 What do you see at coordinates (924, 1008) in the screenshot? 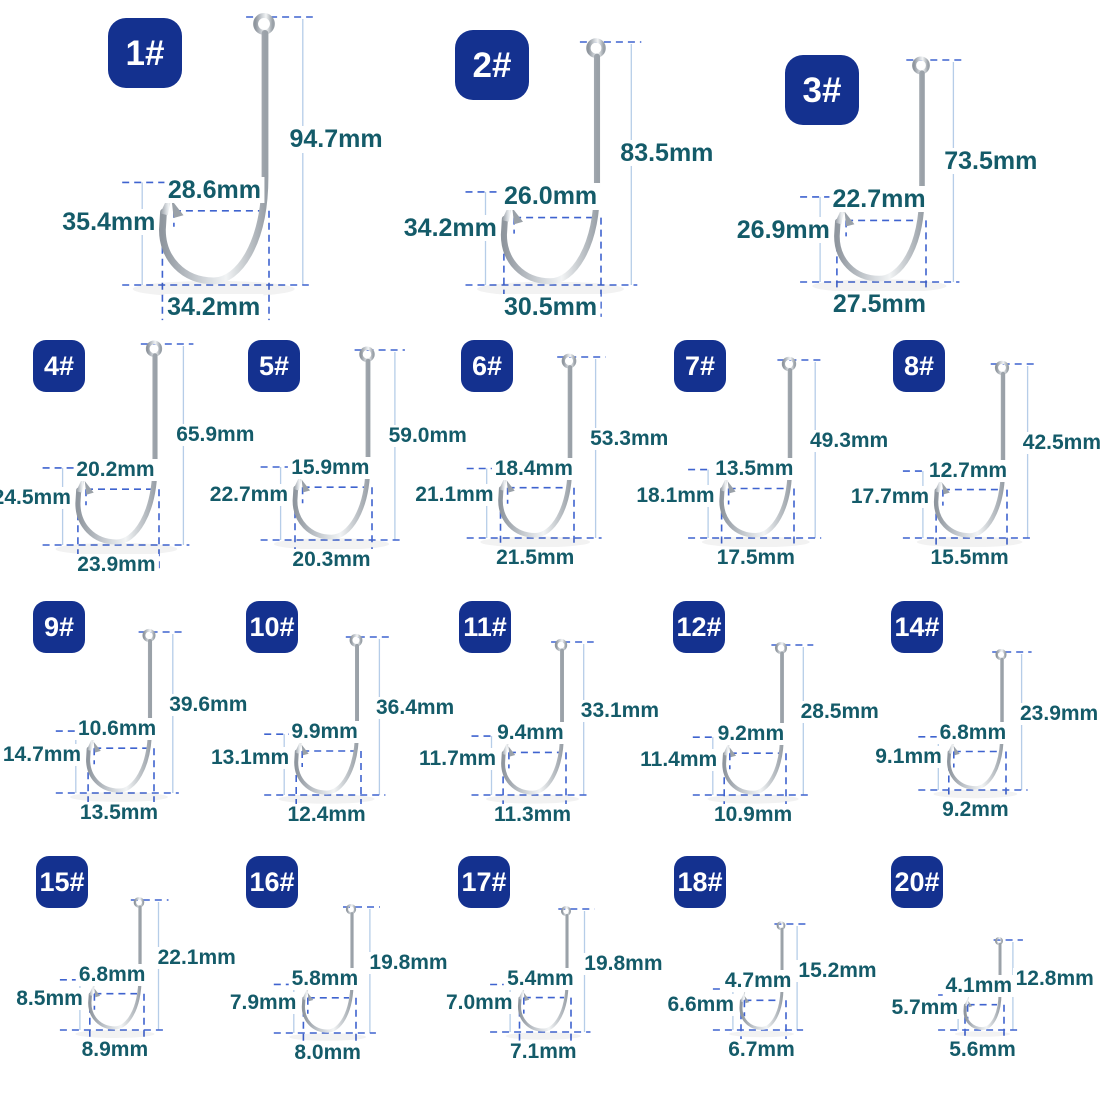
I see `bend-height-label: 5.7mm` at bounding box center [924, 1008].